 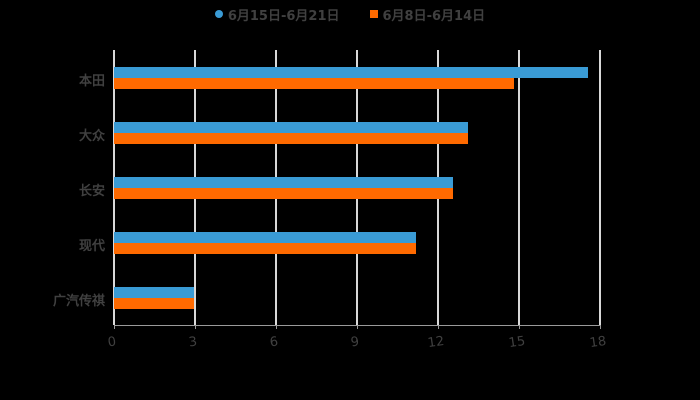 I want to click on legend-item-series-1: 6月15日-6月21日, so click(x=277, y=14).